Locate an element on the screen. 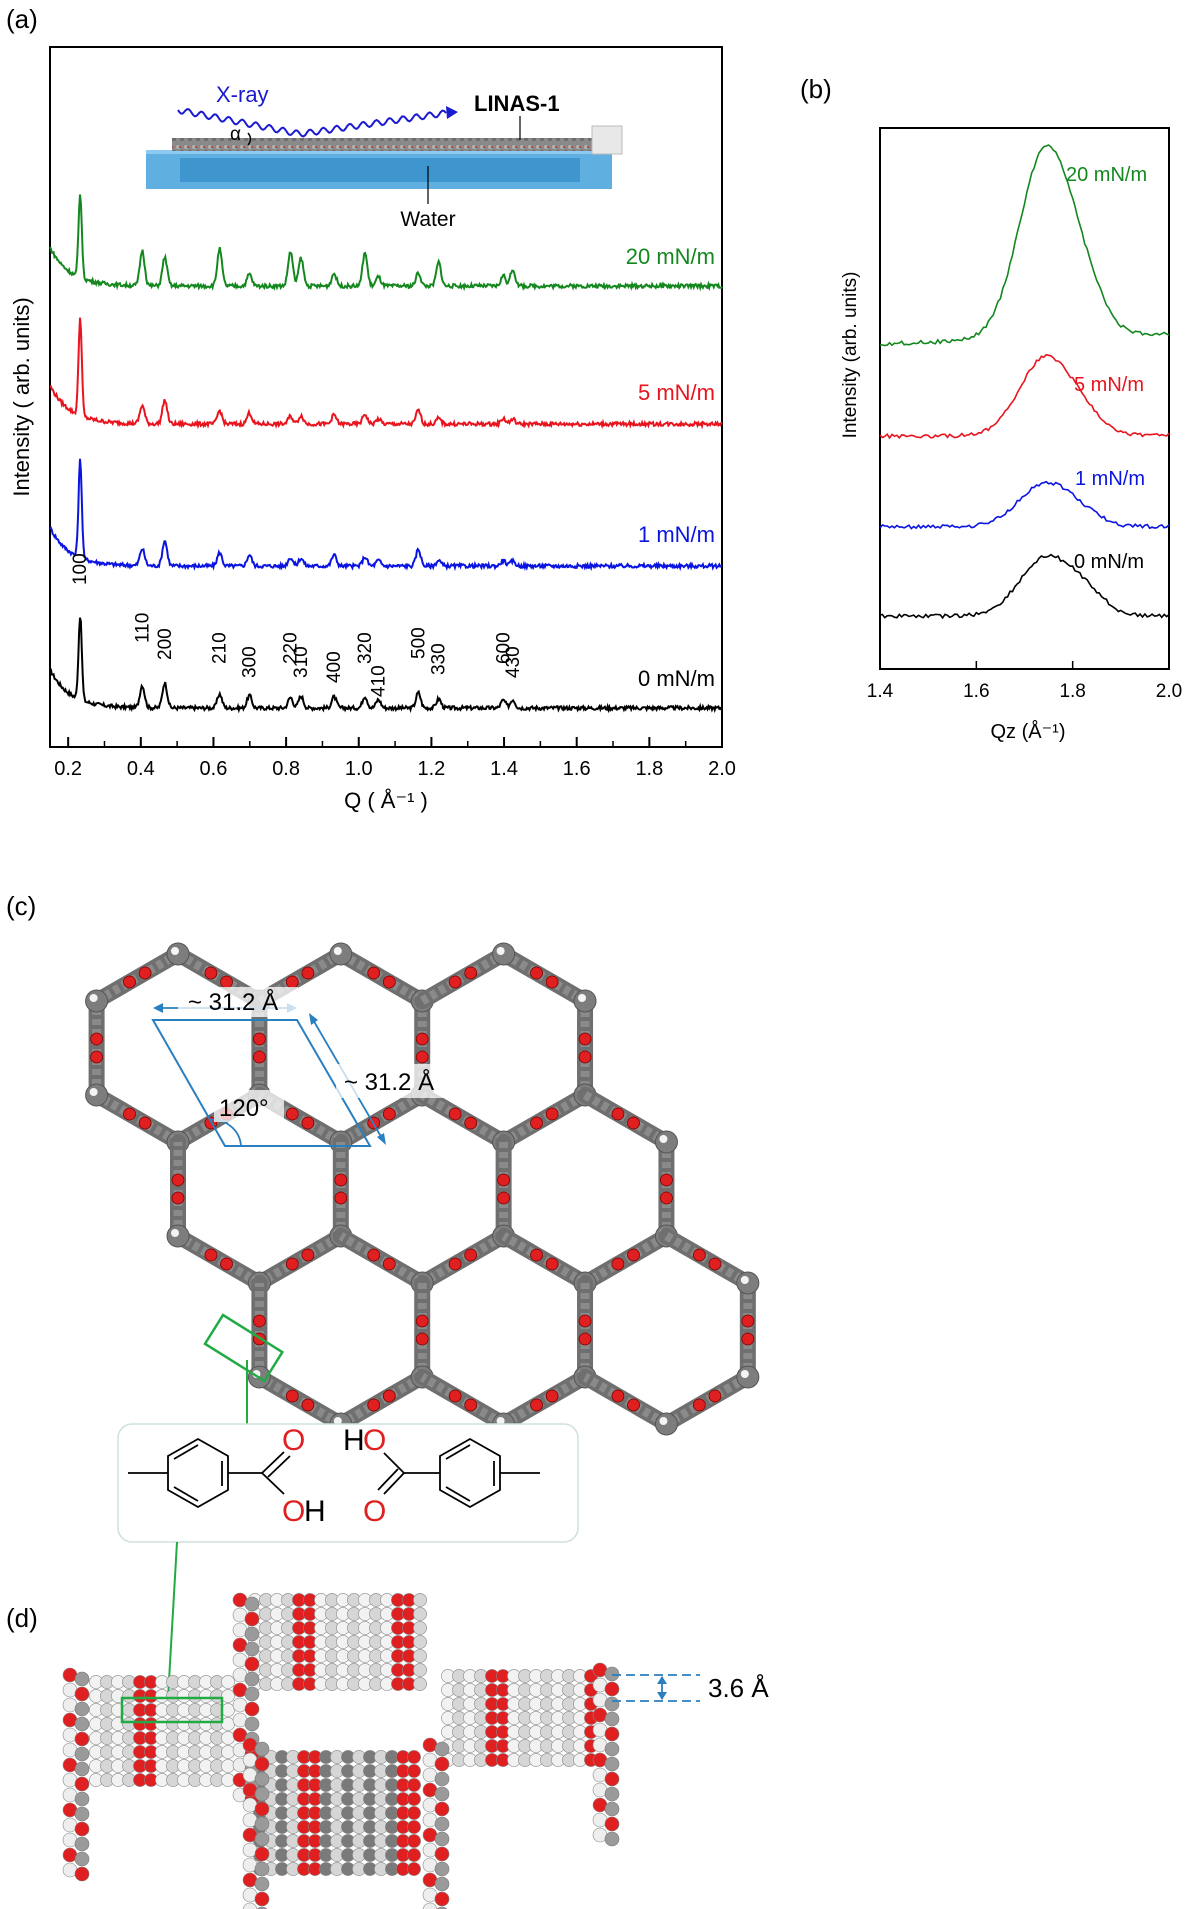  x-tick-label-a: 0.2 is located at coordinates (68, 769).